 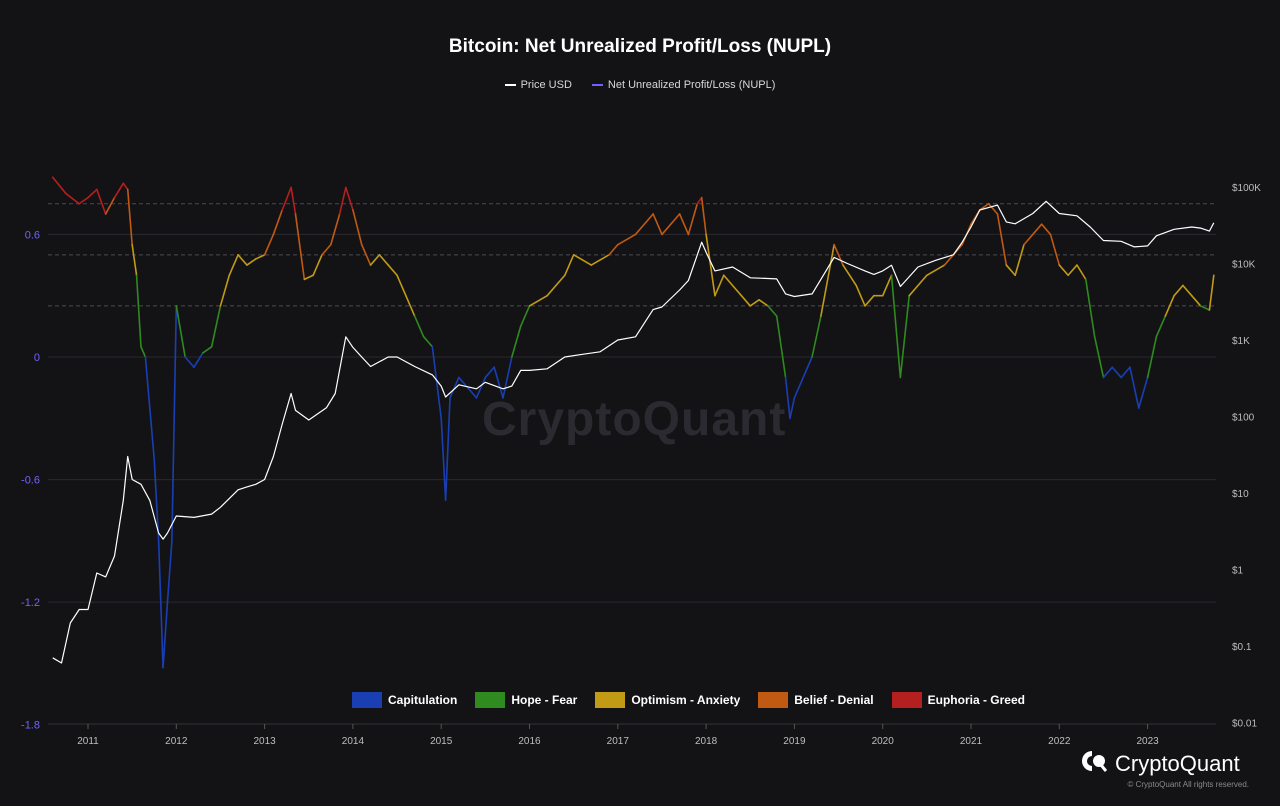 I want to click on legend-item-price: Price USD, so click(x=538, y=85).